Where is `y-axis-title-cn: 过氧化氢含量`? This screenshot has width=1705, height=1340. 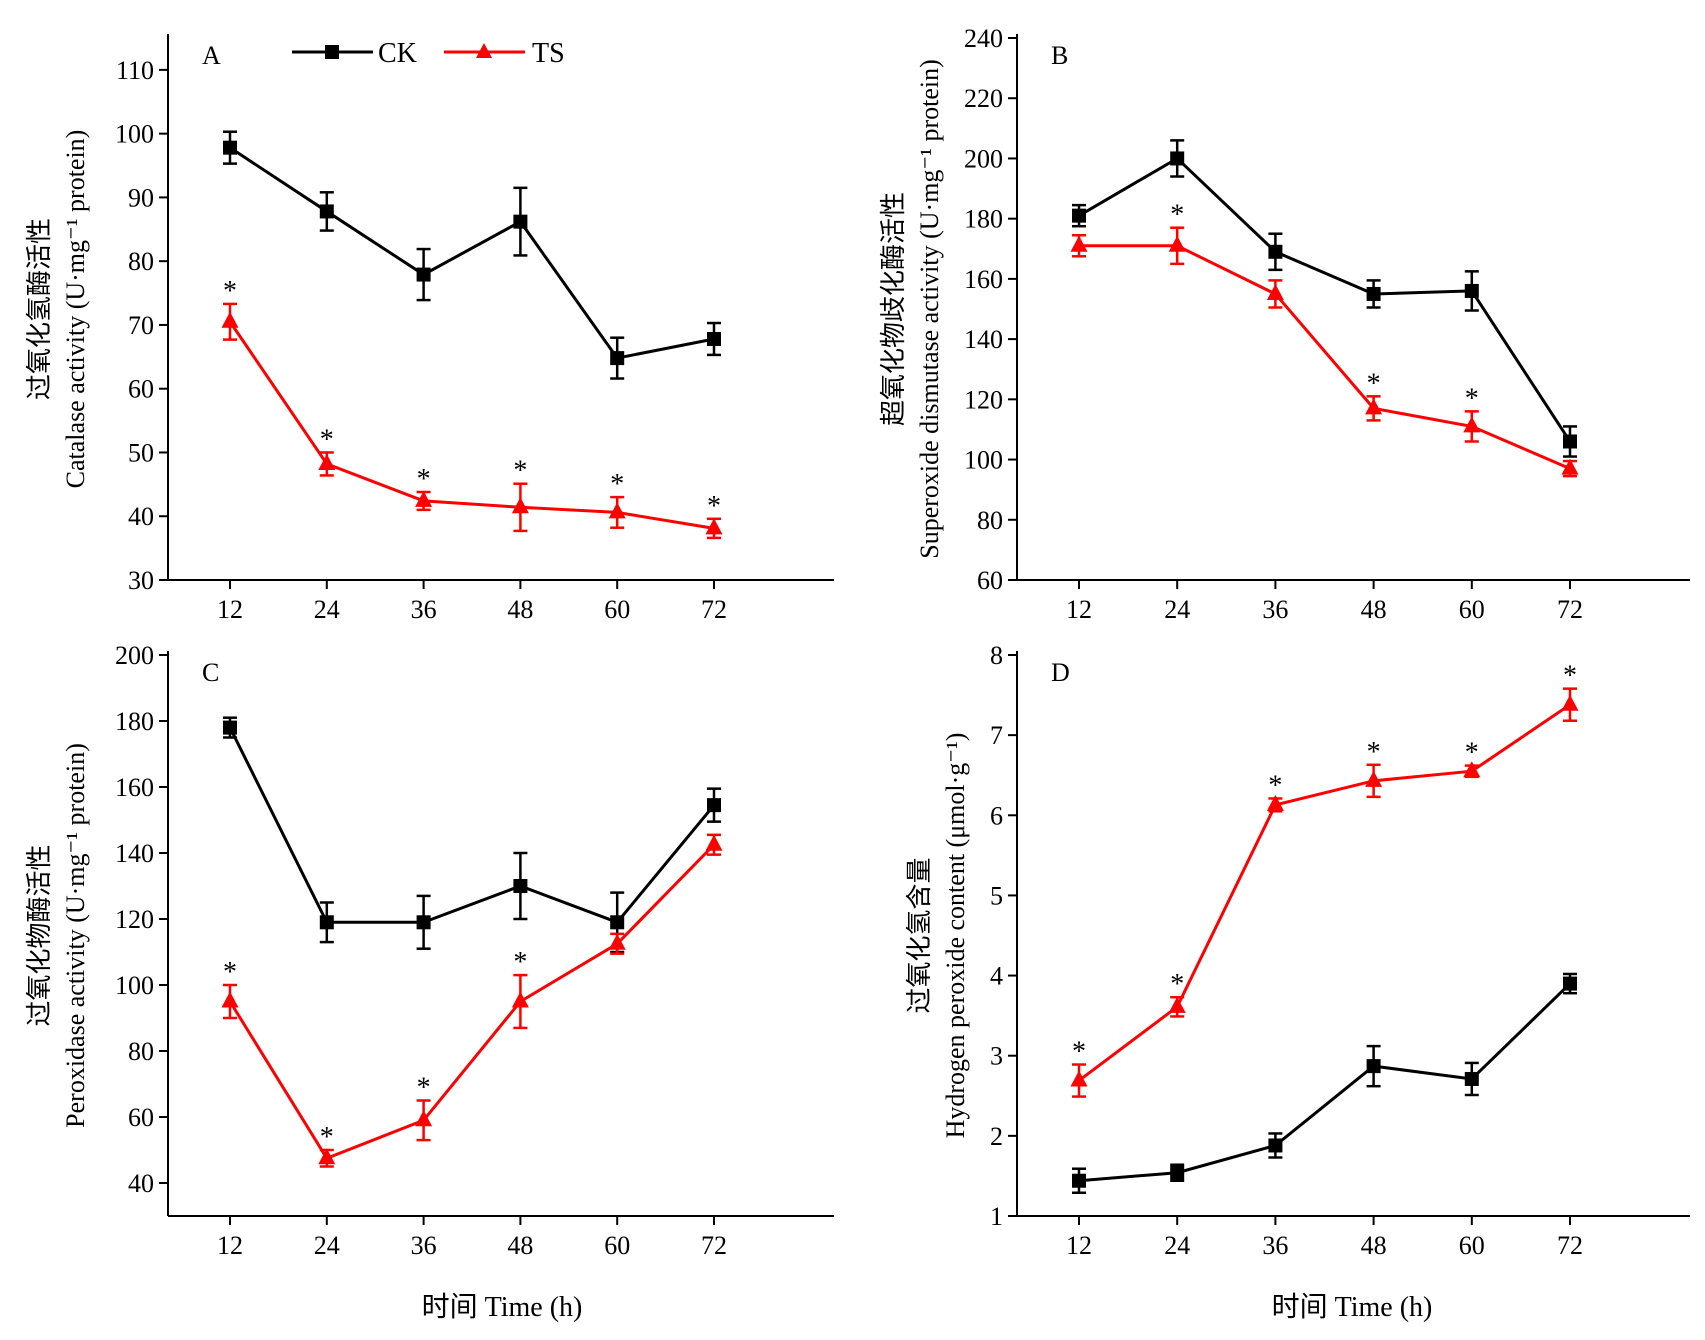 y-axis-title-cn: 过氧化氢含量 is located at coordinates (919, 935).